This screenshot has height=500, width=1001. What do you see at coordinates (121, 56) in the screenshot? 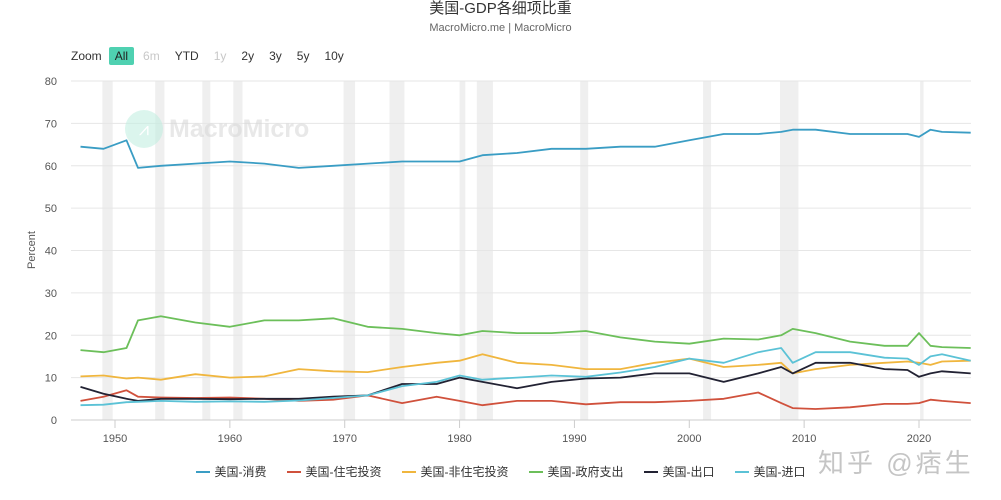
I see `zoom-button-all: All` at bounding box center [121, 56].